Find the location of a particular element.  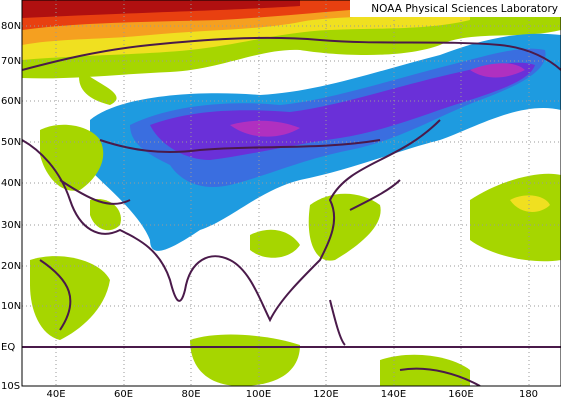

latitude-label: 40N is located at coordinates (11, 183).